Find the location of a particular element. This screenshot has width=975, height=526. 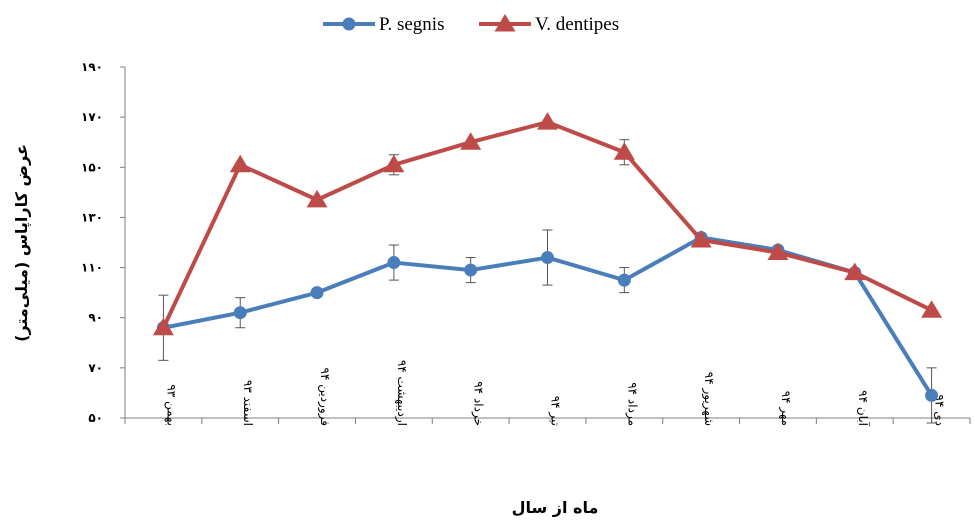

y-tick-label: ۱۷۰ is located at coordinates (92, 117).